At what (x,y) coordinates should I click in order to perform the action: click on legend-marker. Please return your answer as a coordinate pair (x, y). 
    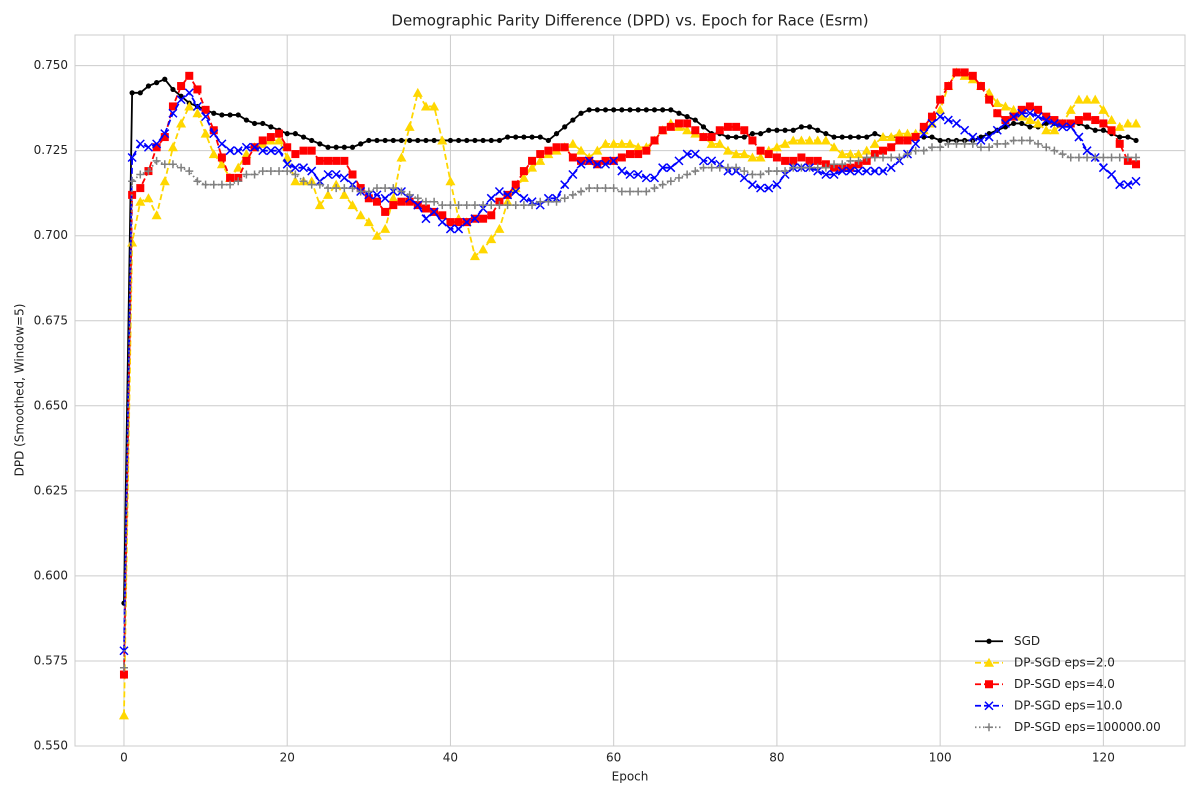
    Looking at the image, I should click on (989, 727).